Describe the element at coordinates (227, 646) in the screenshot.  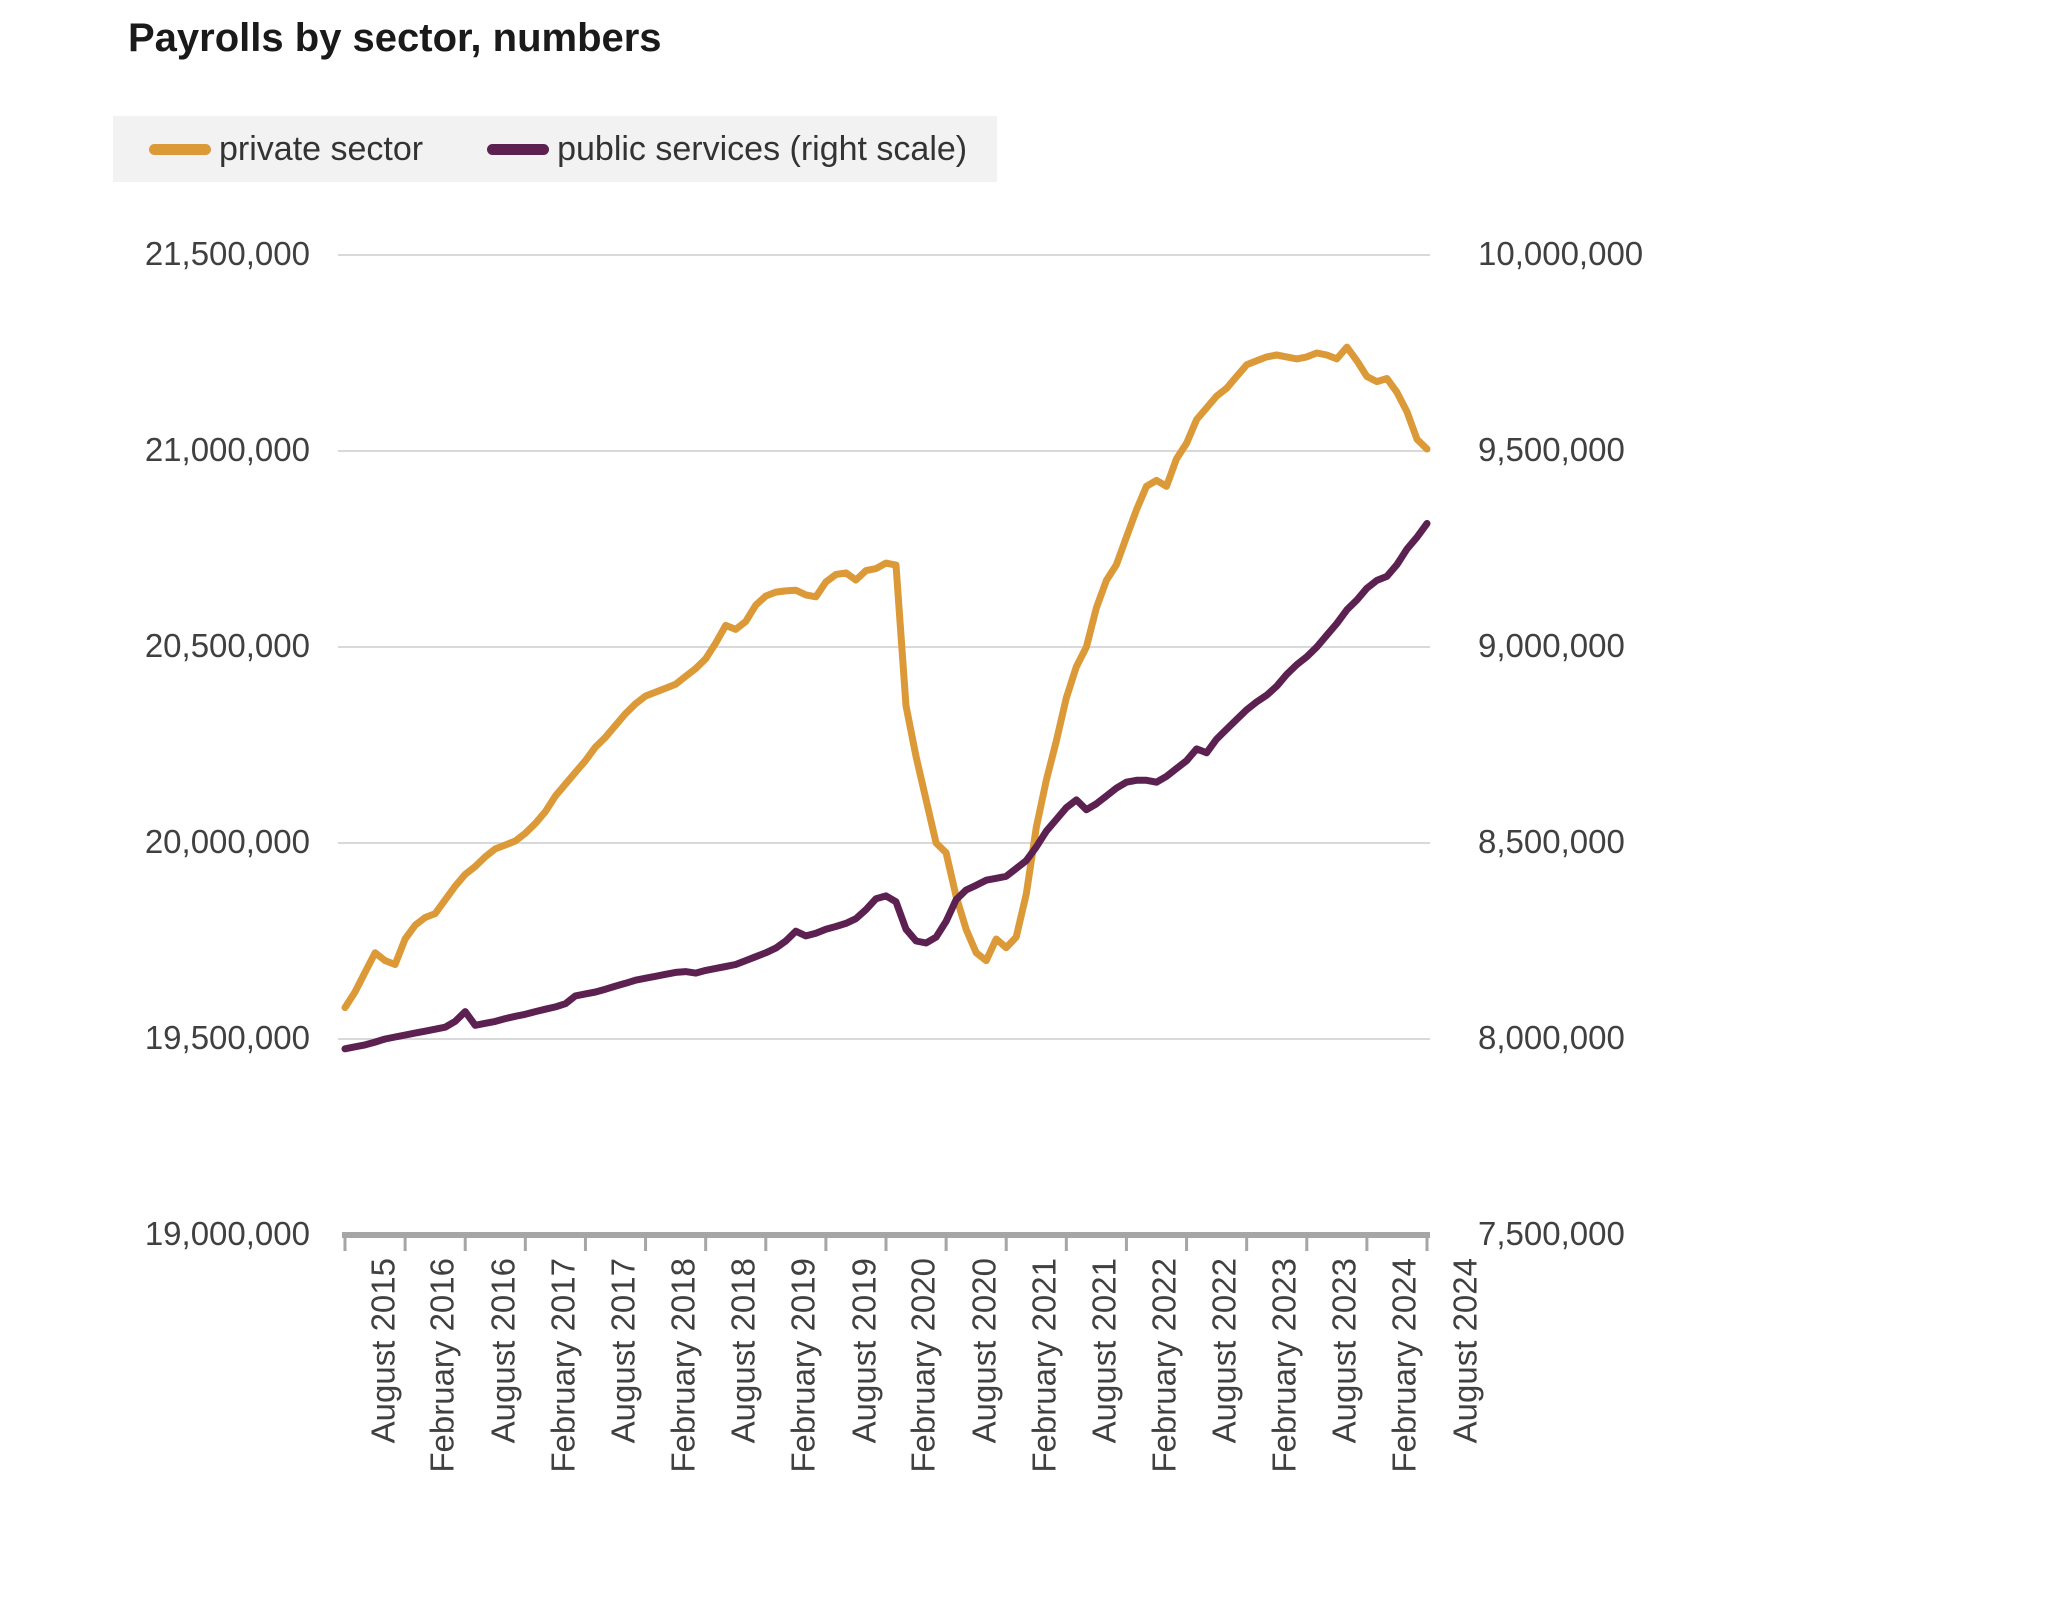
I see `y-axis-left-label: 20,500,000` at that location.